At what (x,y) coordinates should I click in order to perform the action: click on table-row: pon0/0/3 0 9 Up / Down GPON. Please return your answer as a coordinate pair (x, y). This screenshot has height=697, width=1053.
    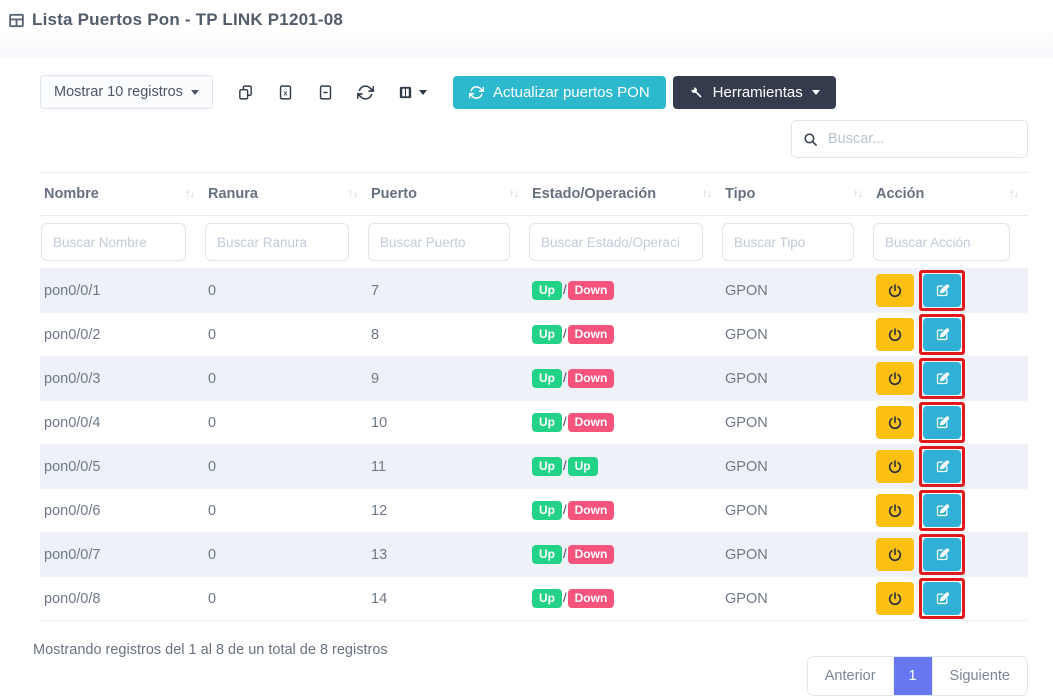
    Looking at the image, I should click on (534, 378).